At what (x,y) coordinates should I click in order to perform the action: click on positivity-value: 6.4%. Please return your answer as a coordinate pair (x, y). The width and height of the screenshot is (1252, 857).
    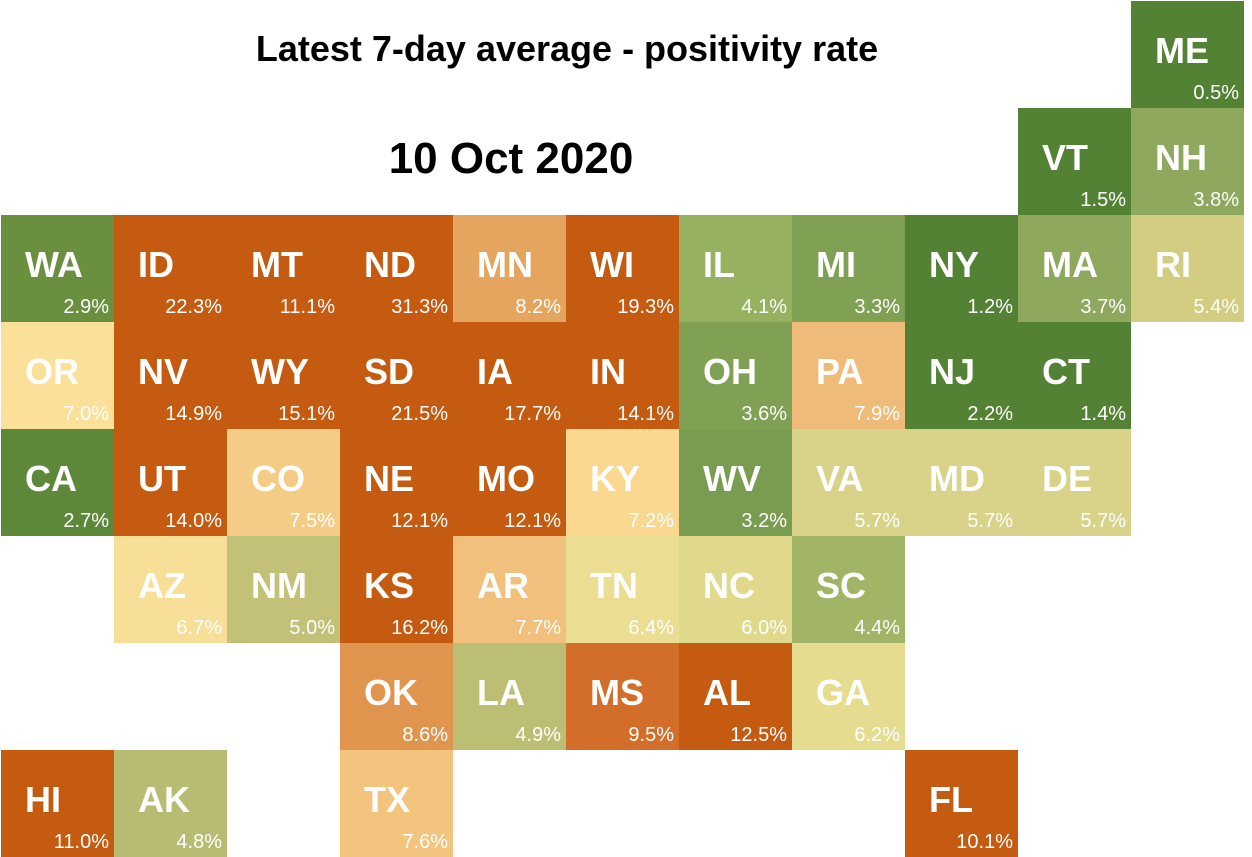
    Looking at the image, I should click on (651, 628).